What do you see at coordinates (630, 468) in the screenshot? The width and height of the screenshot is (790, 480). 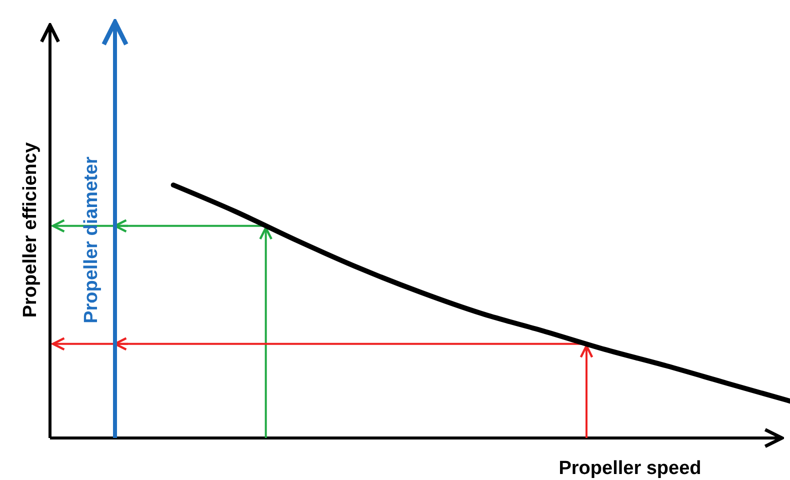 I see `x-axis-title: Propeller speed` at bounding box center [630, 468].